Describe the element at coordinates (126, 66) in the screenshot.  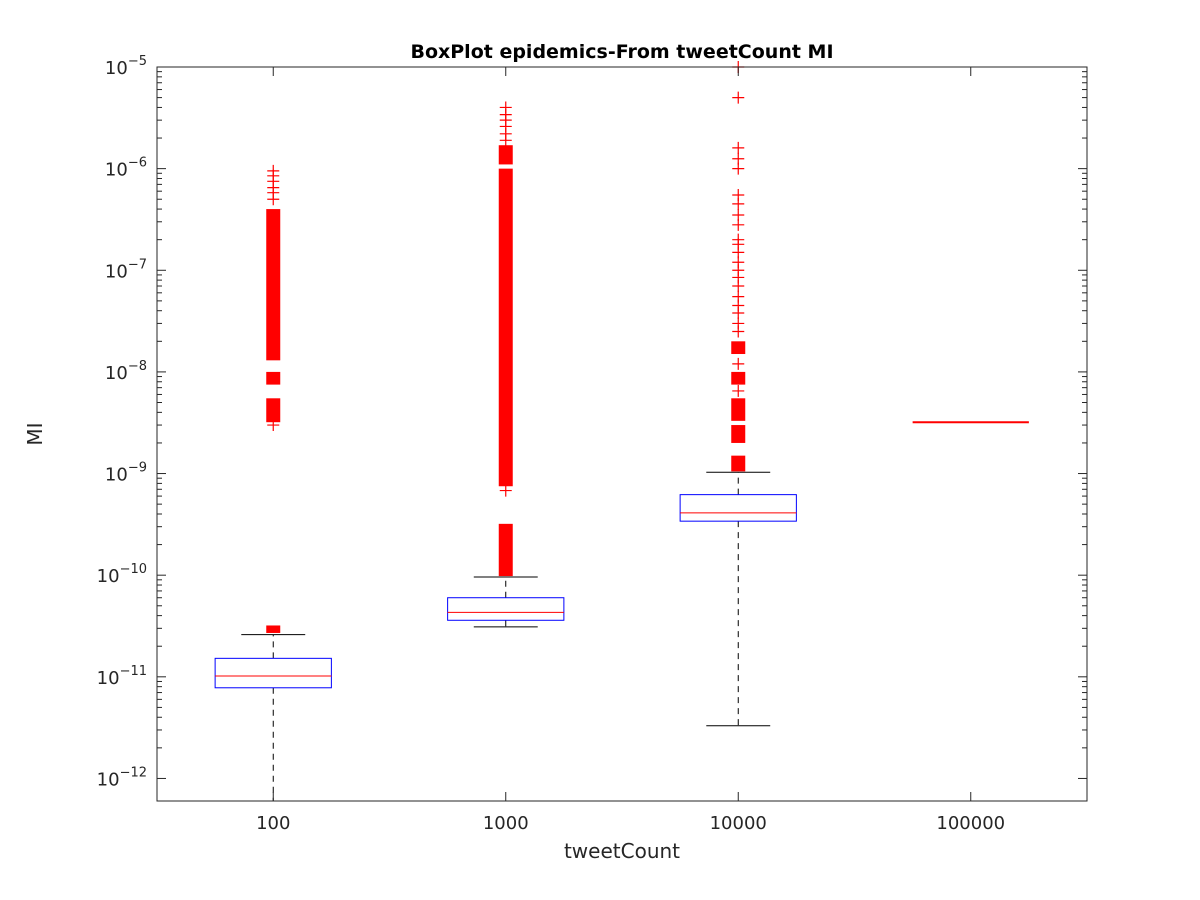
I see `y-tick-label: 10⁻⁵` at that location.